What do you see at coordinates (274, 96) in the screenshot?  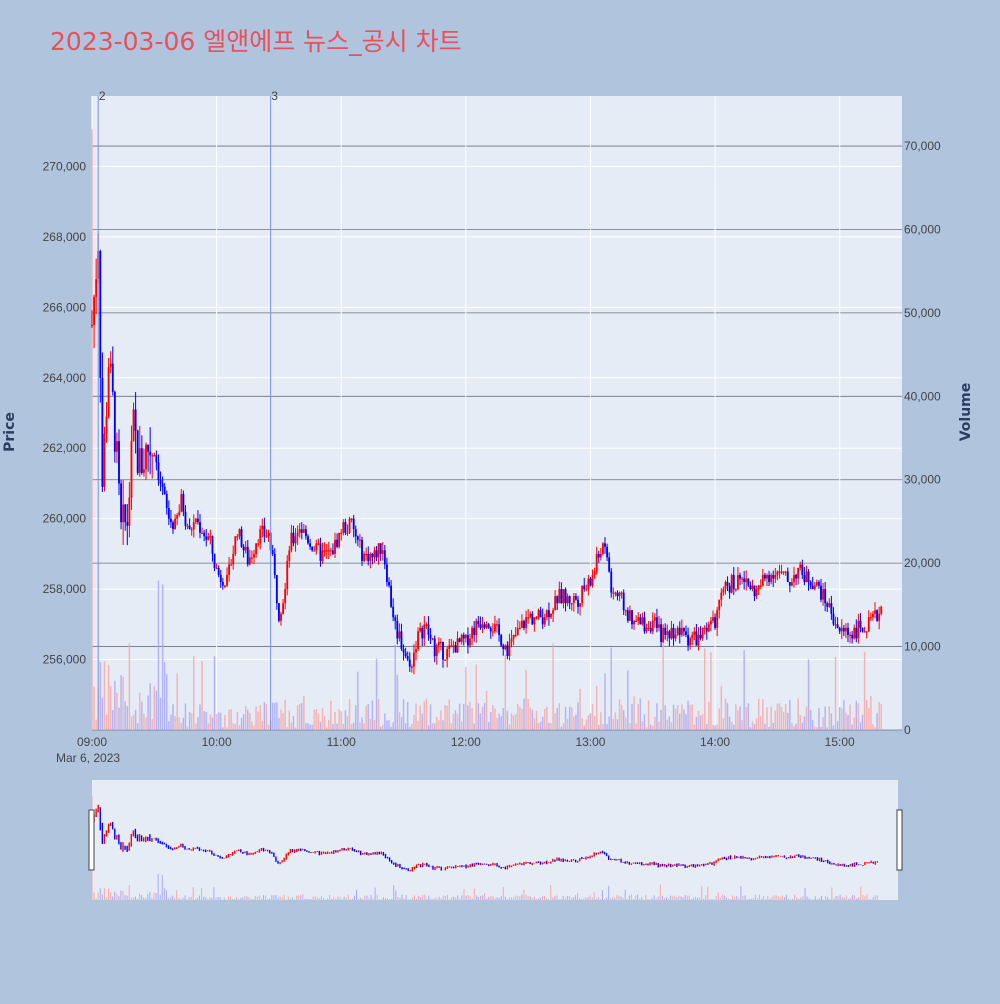 I see `annotation-label: 3` at bounding box center [274, 96].